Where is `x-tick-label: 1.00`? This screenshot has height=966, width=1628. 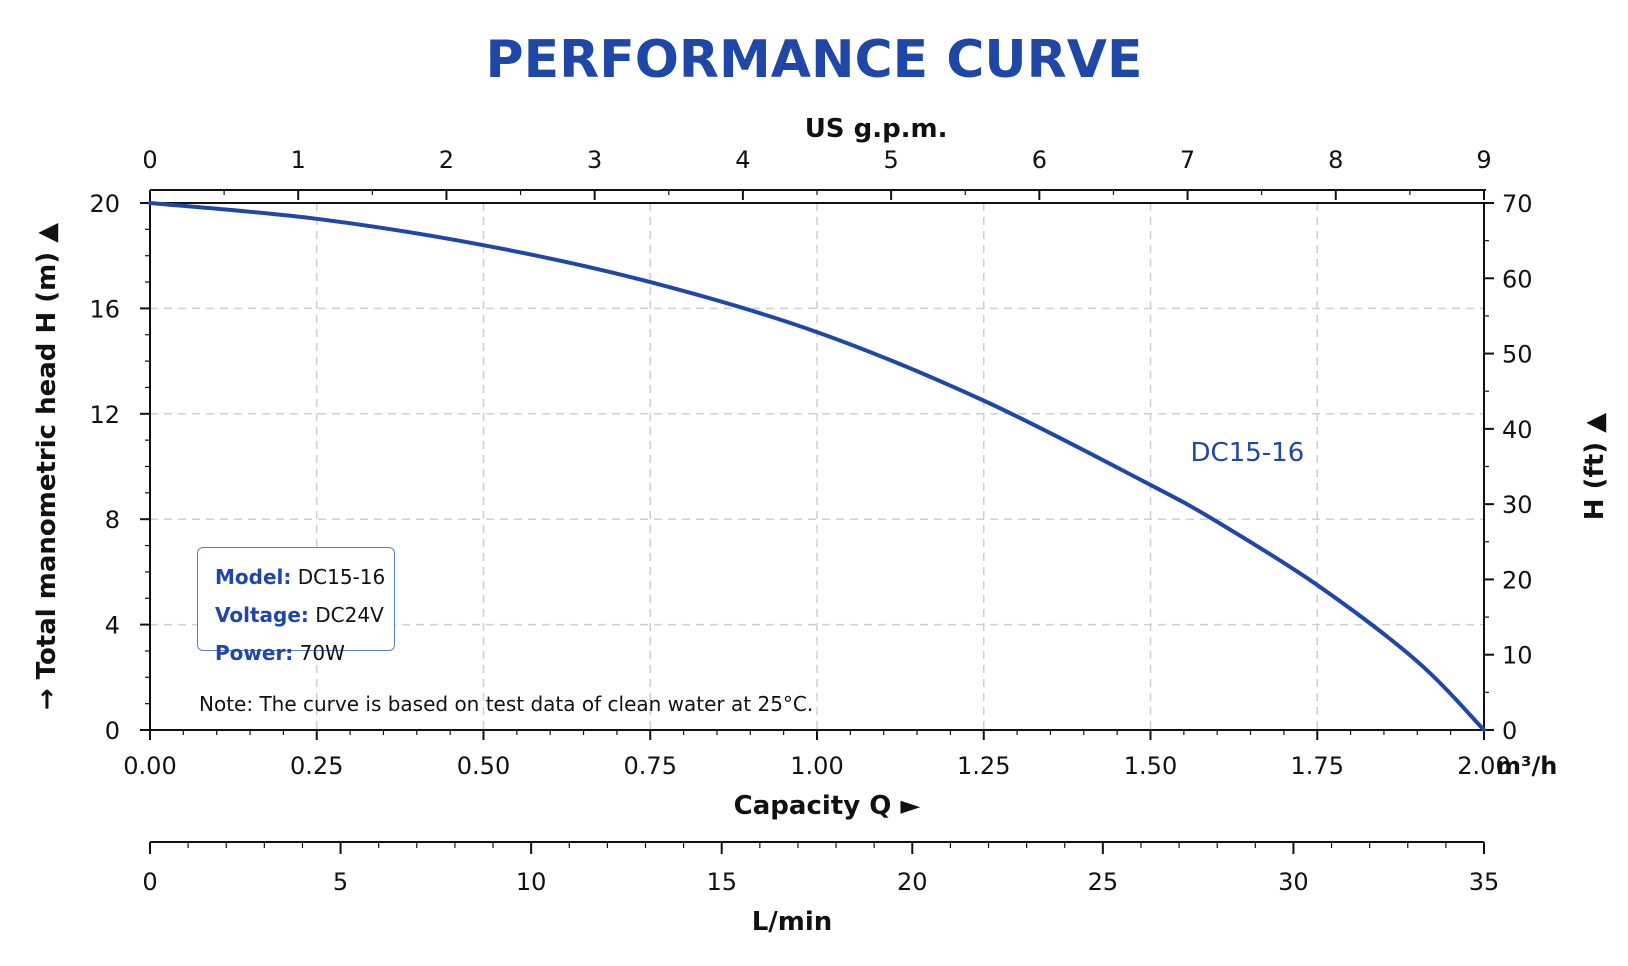 x-tick-label: 1.00 is located at coordinates (816, 766).